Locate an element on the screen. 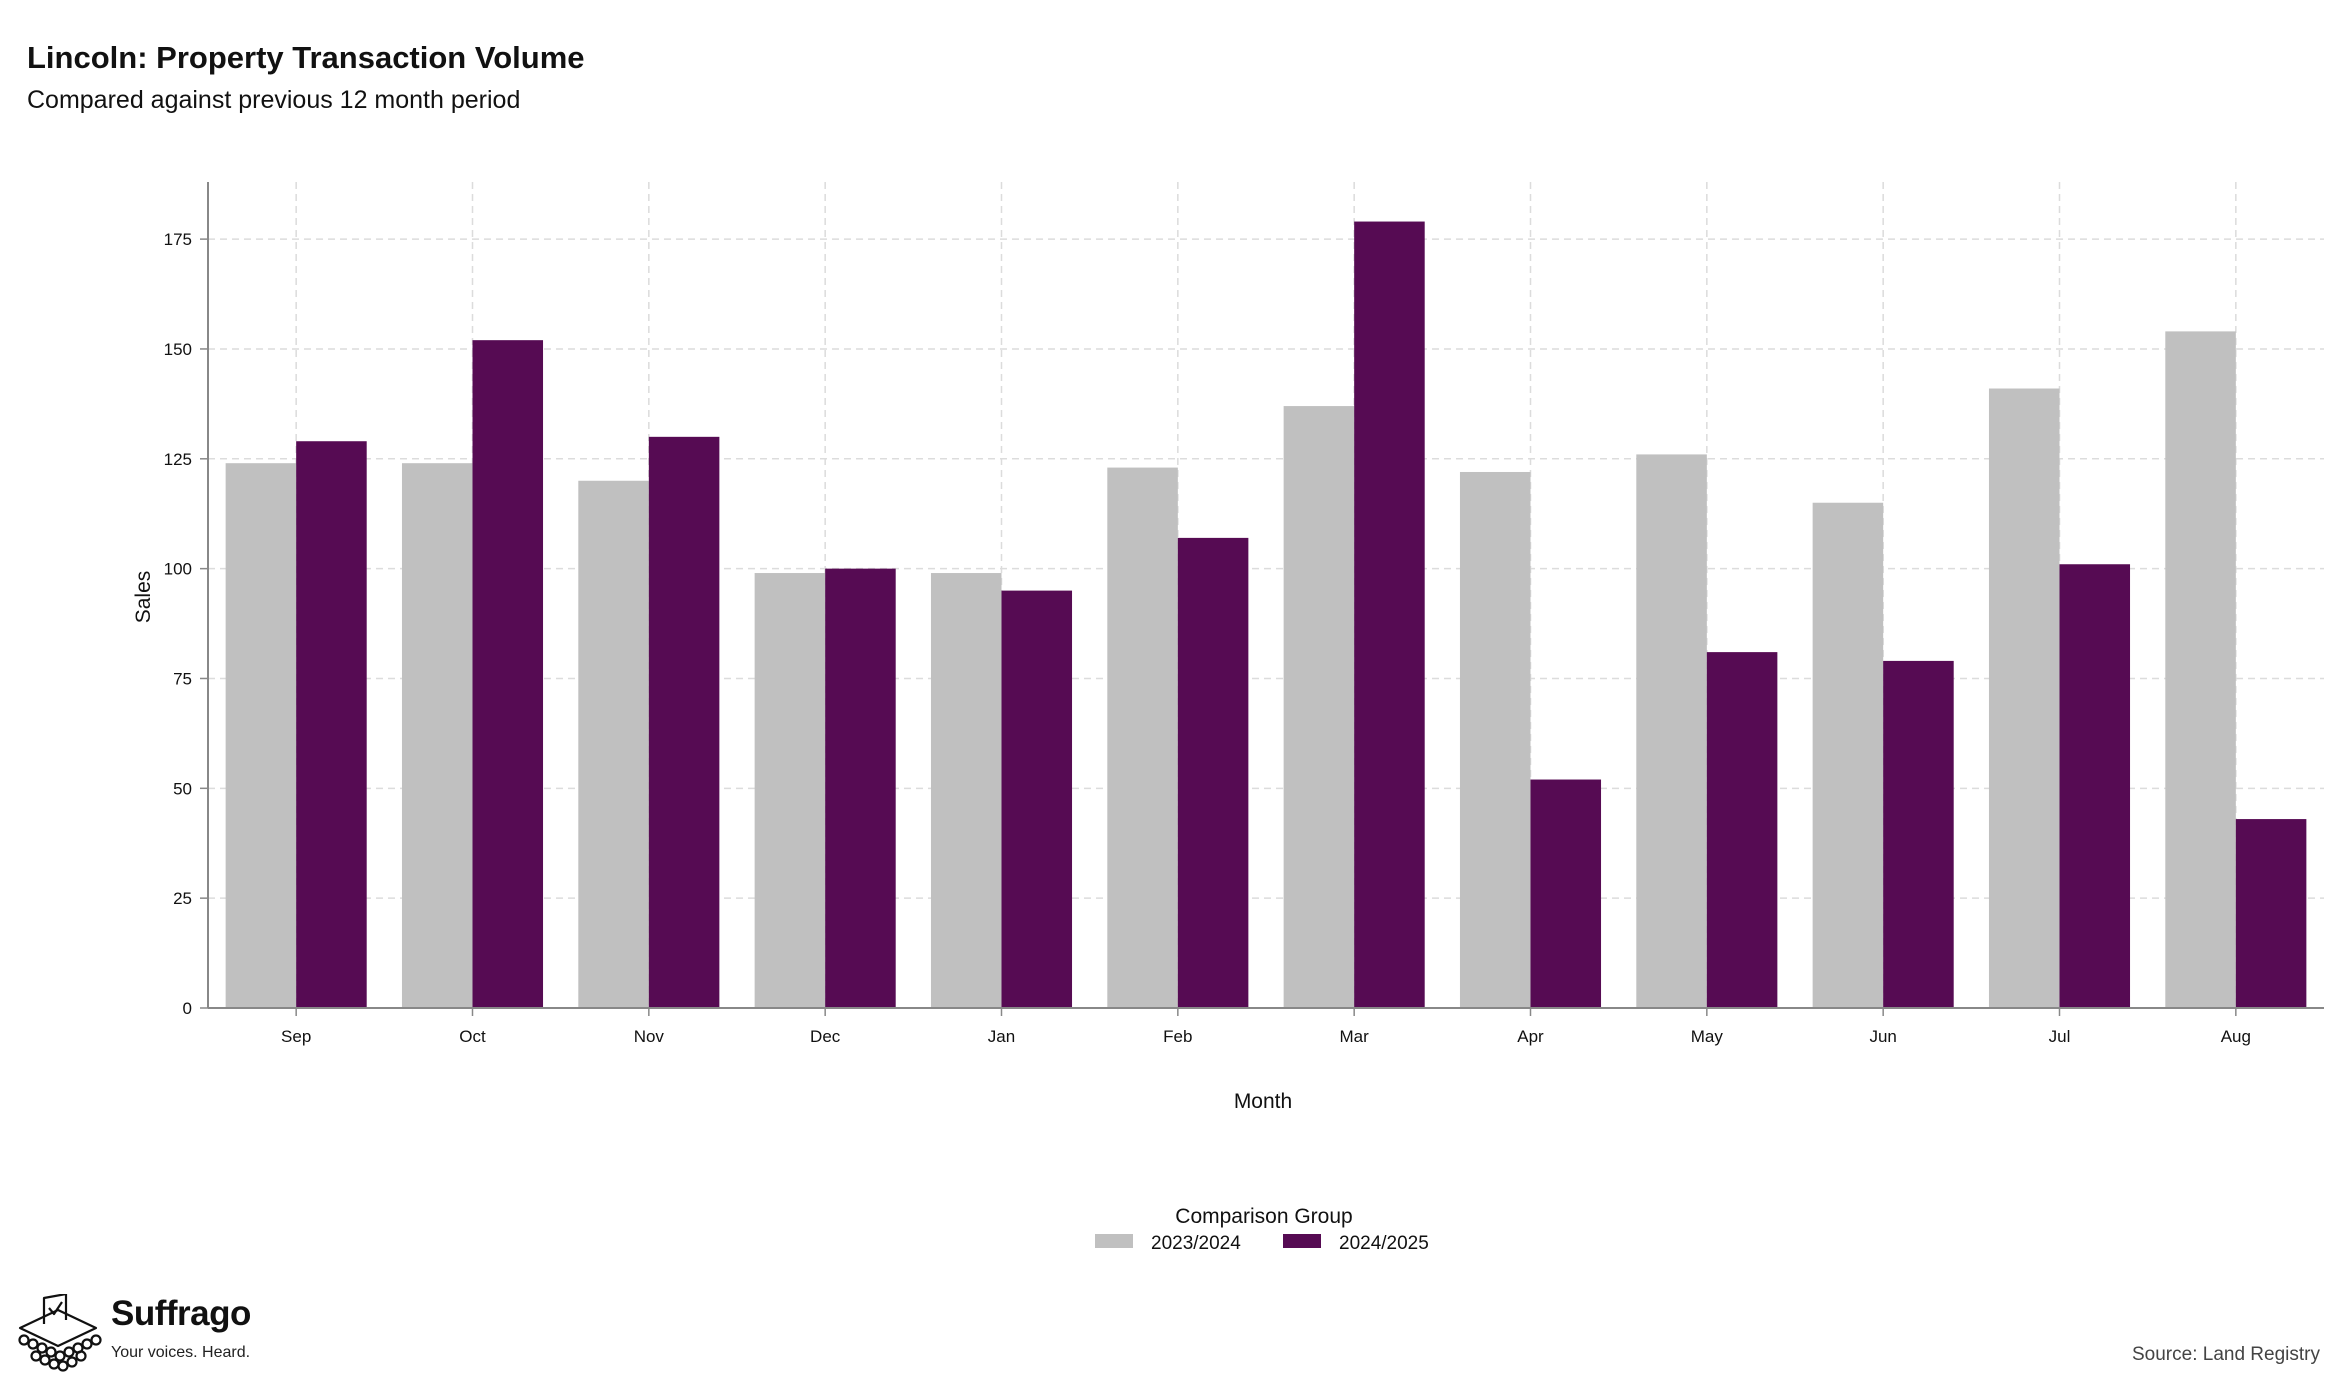 This screenshot has width=2334, height=1388. chart-title: Lincoln: Property Transaction Volume is located at coordinates (306, 57).